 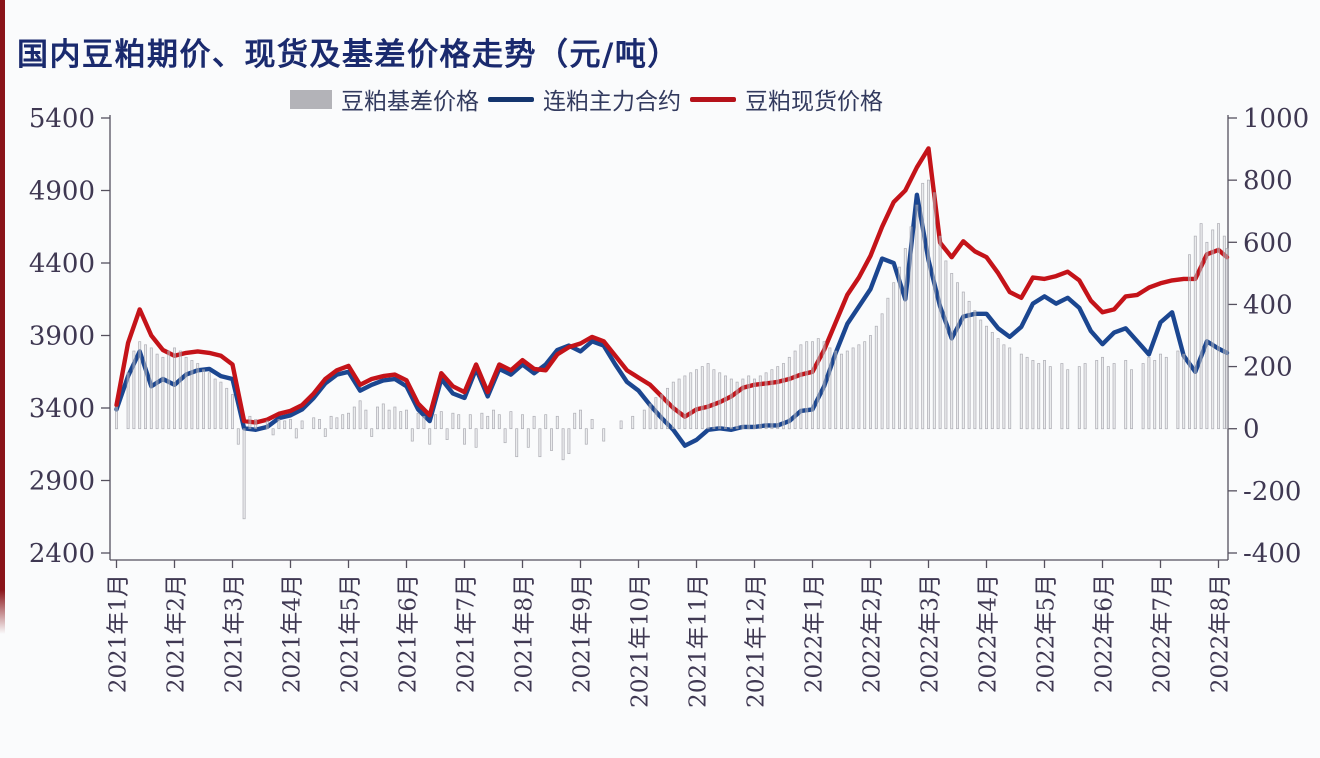 What do you see at coordinates (1047, 633) in the screenshot?
I see `x-tick-label: 2022年5月` at bounding box center [1047, 633].